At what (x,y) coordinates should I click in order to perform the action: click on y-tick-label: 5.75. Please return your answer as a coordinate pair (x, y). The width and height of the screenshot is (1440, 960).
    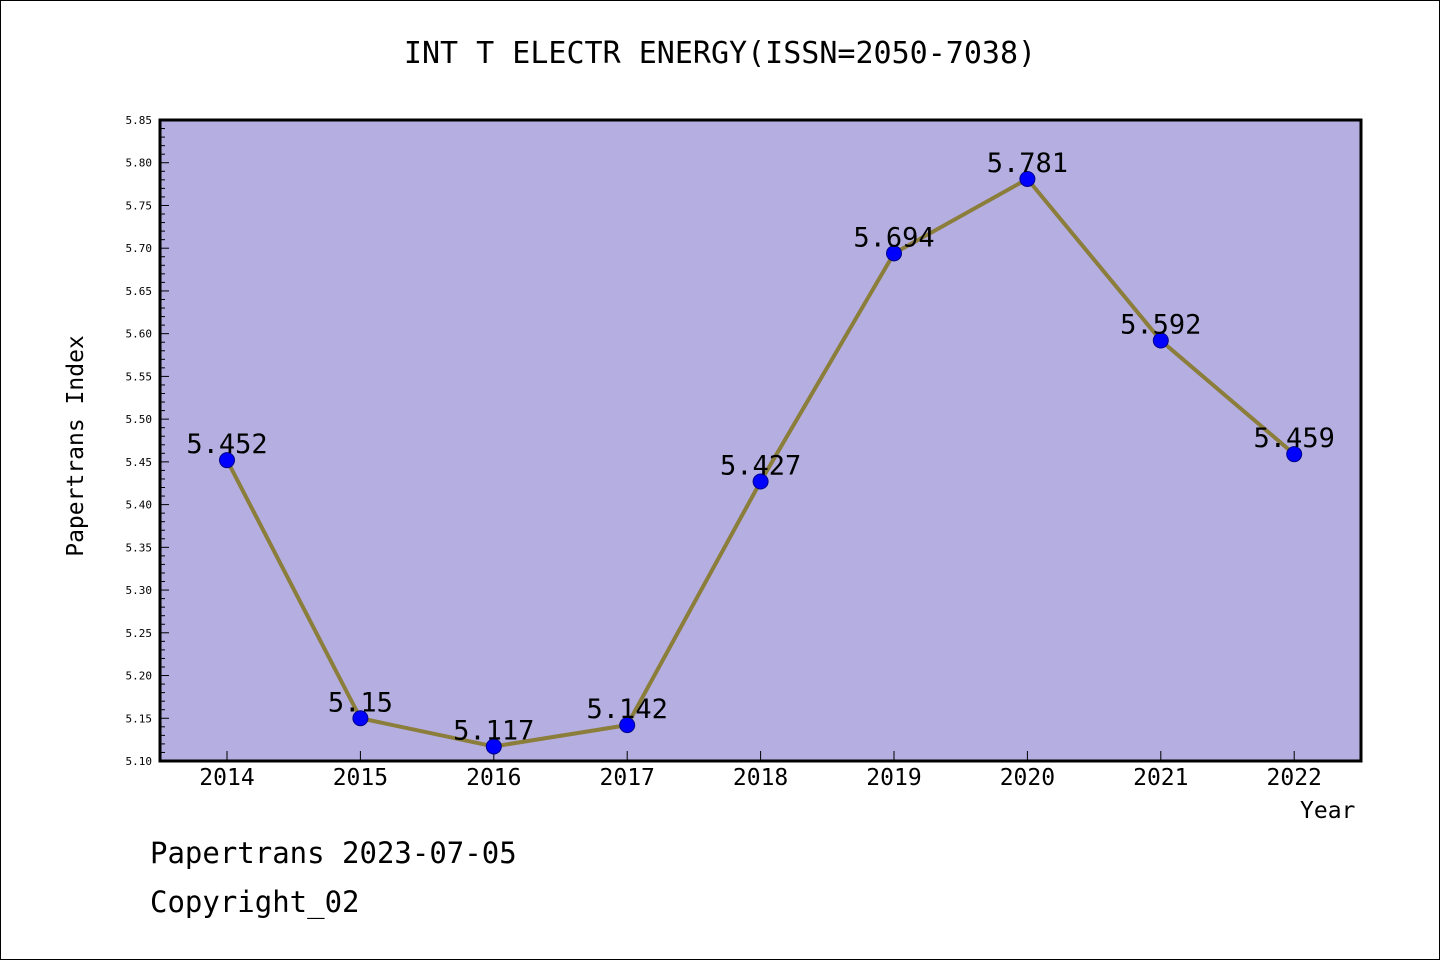
    Looking at the image, I should click on (139, 205).